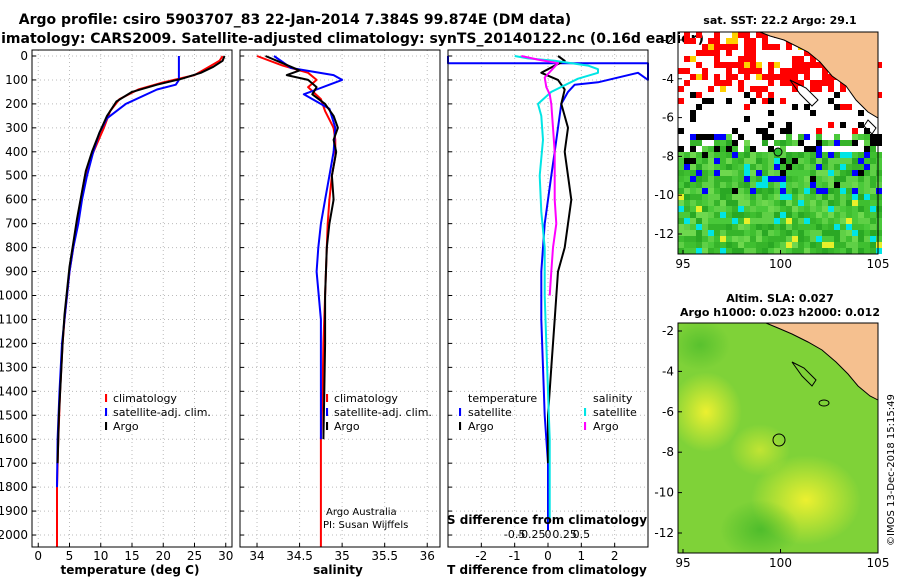 Image resolution: width=900 pixels, height=580 pixels. Describe the element at coordinates (664, 493) in the screenshot. I see `map-y-tick-label: -10` at that location.